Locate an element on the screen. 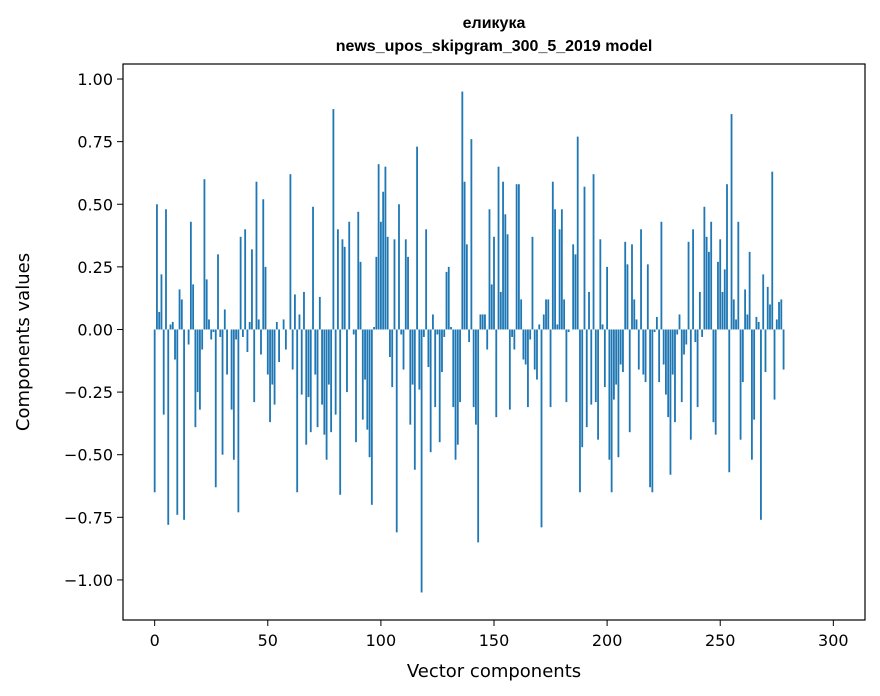  y-axis-label: Components values is located at coordinates (23, 342).